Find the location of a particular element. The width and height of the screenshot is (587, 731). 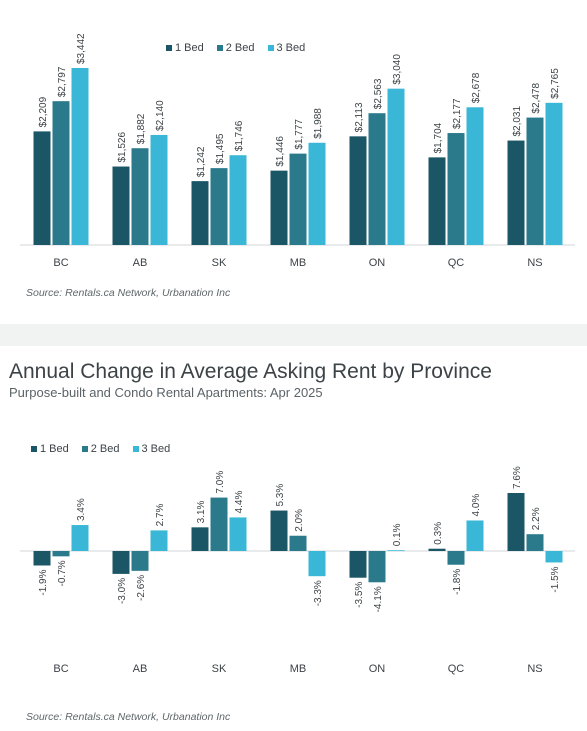

data-label-1-bed-on: $2,113 is located at coordinates (359, 117).